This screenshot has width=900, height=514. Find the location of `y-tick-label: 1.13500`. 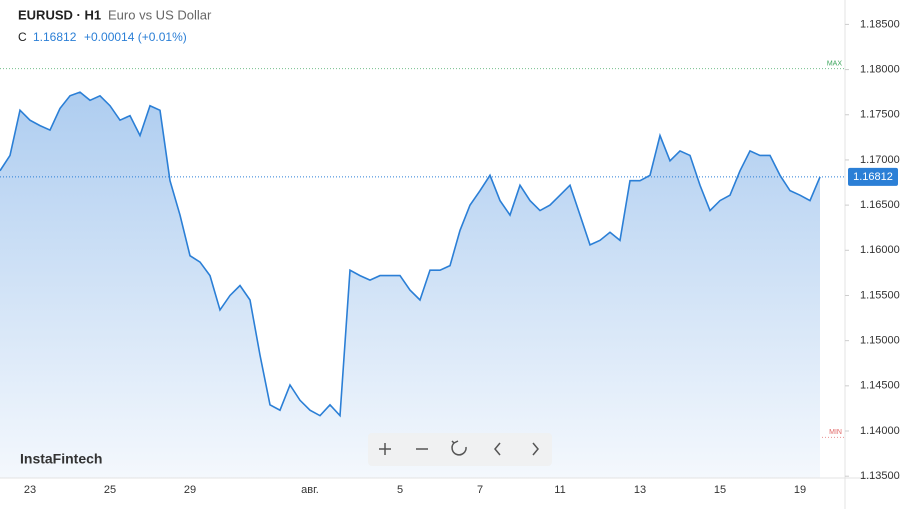

y-tick-label: 1.13500 is located at coordinates (880, 476).